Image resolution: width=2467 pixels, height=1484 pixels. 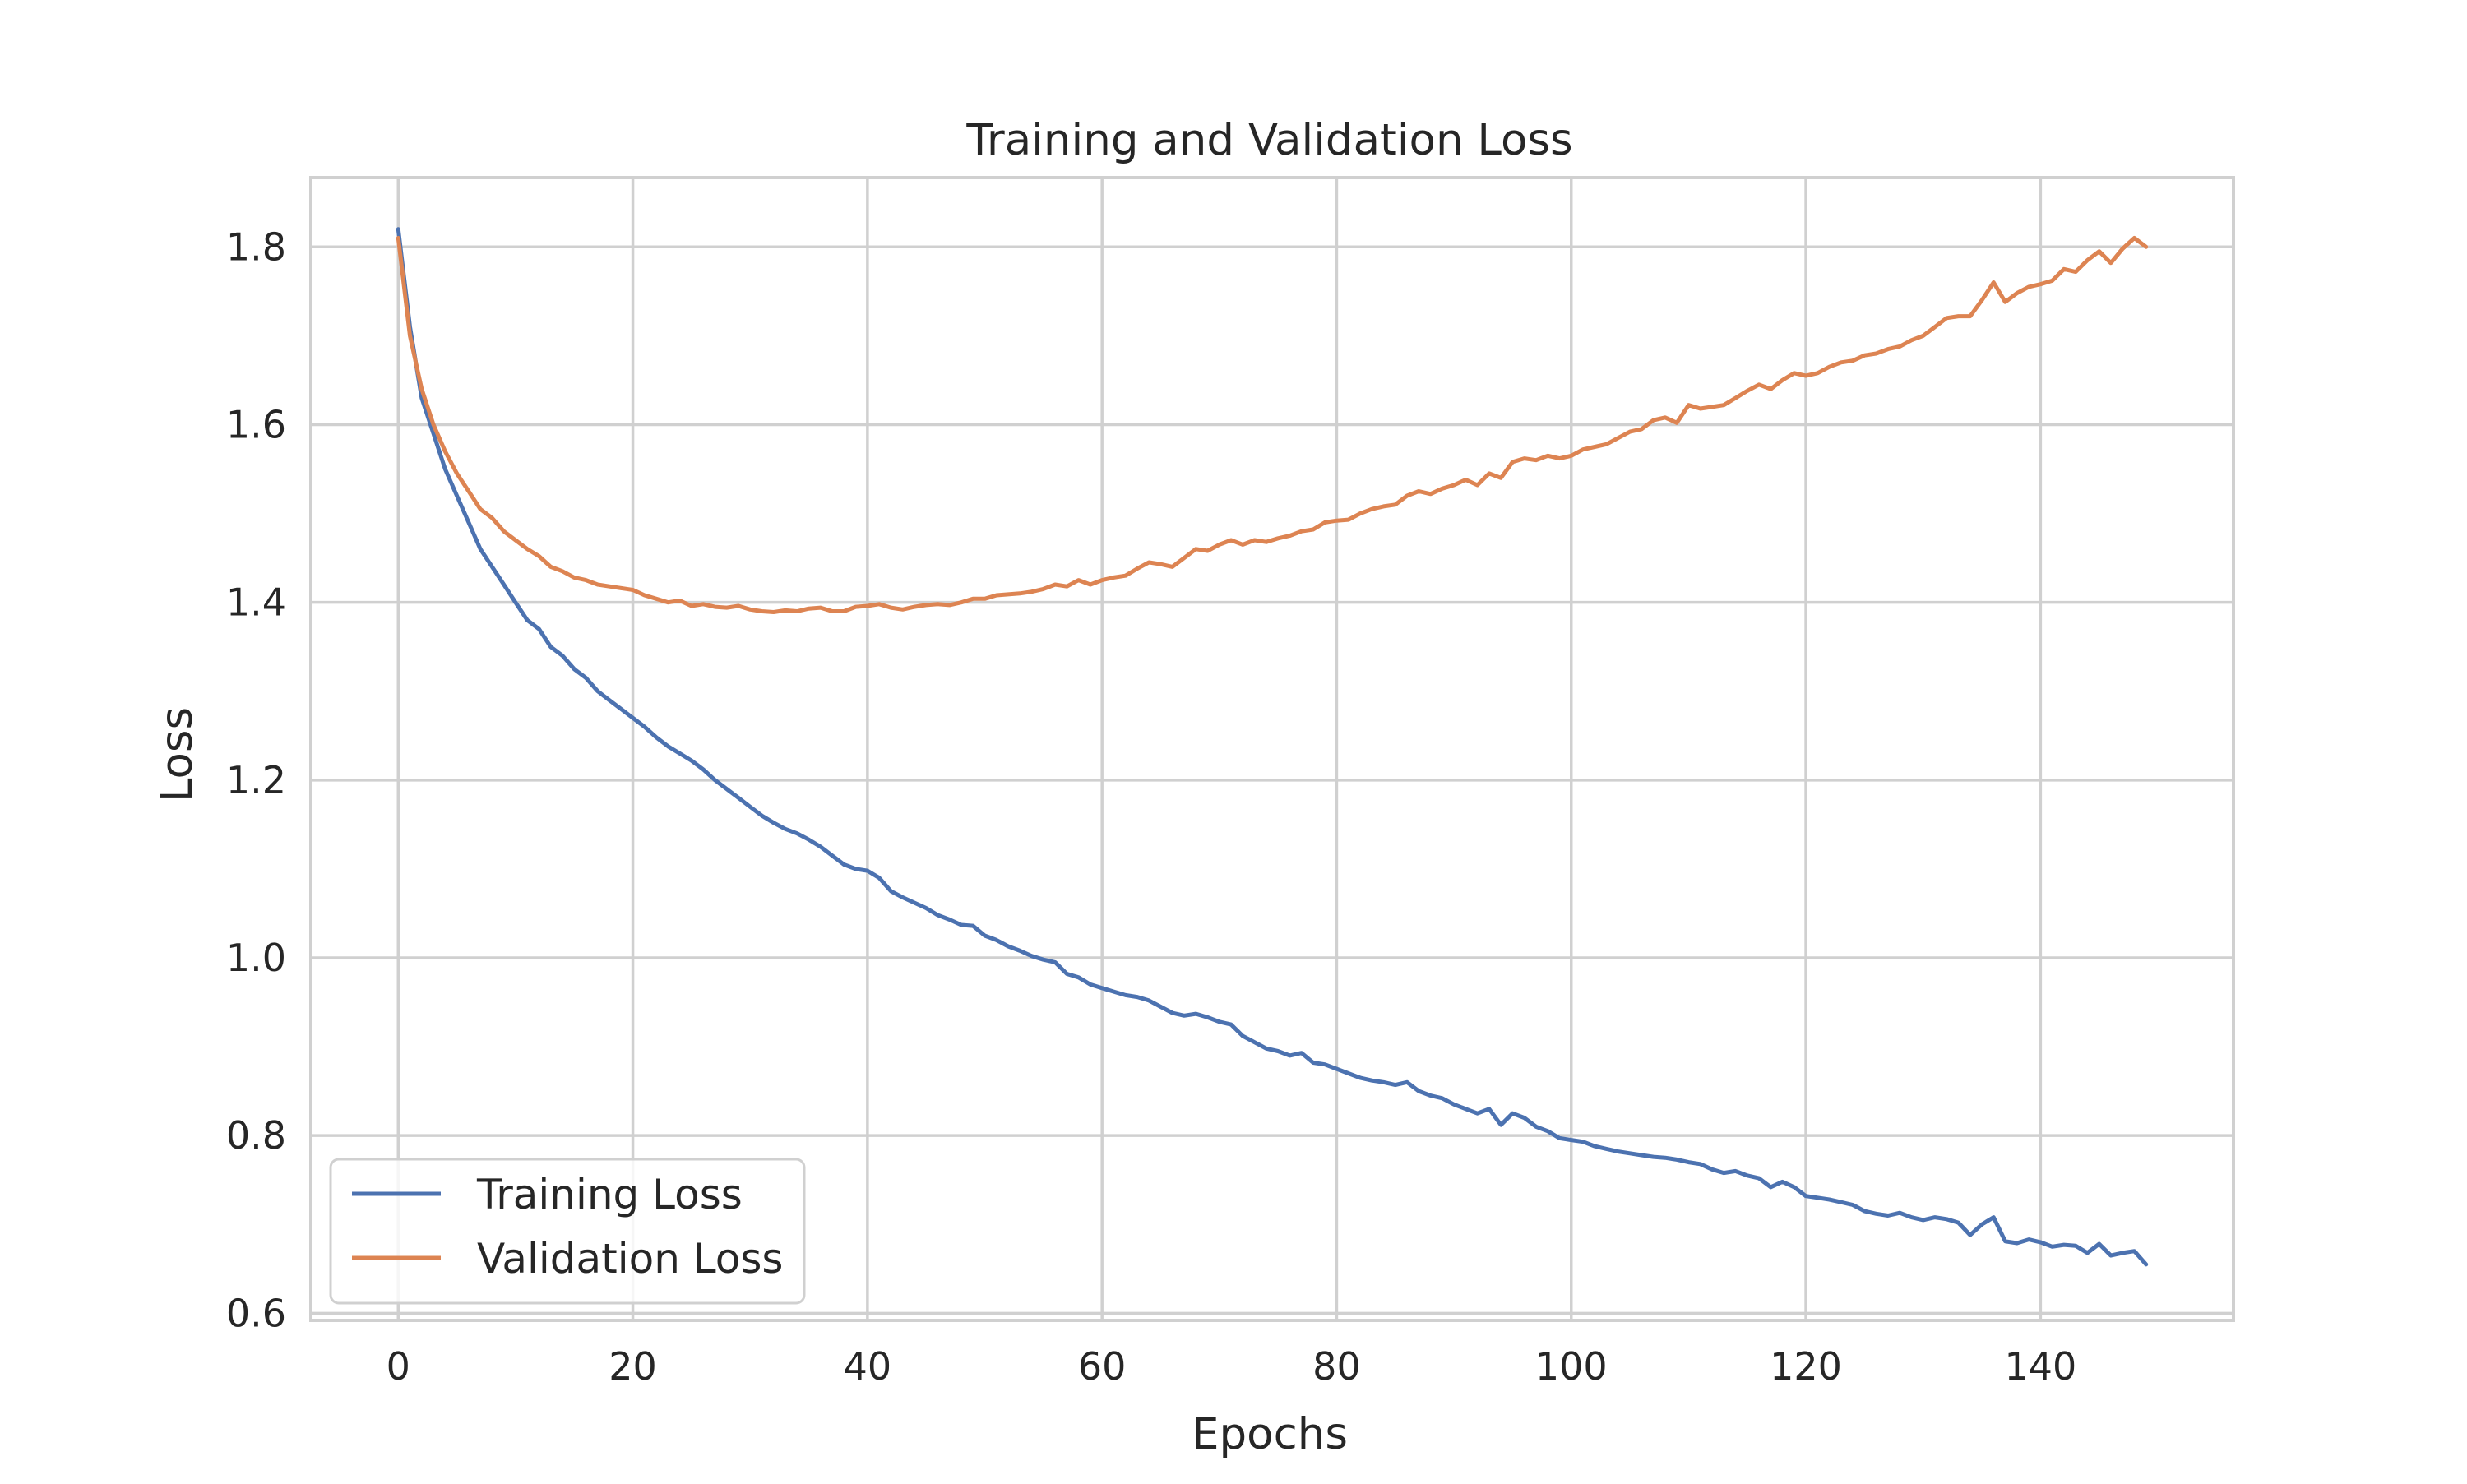 What do you see at coordinates (633, 1366) in the screenshot?
I see `x-tick-label: 20` at bounding box center [633, 1366].